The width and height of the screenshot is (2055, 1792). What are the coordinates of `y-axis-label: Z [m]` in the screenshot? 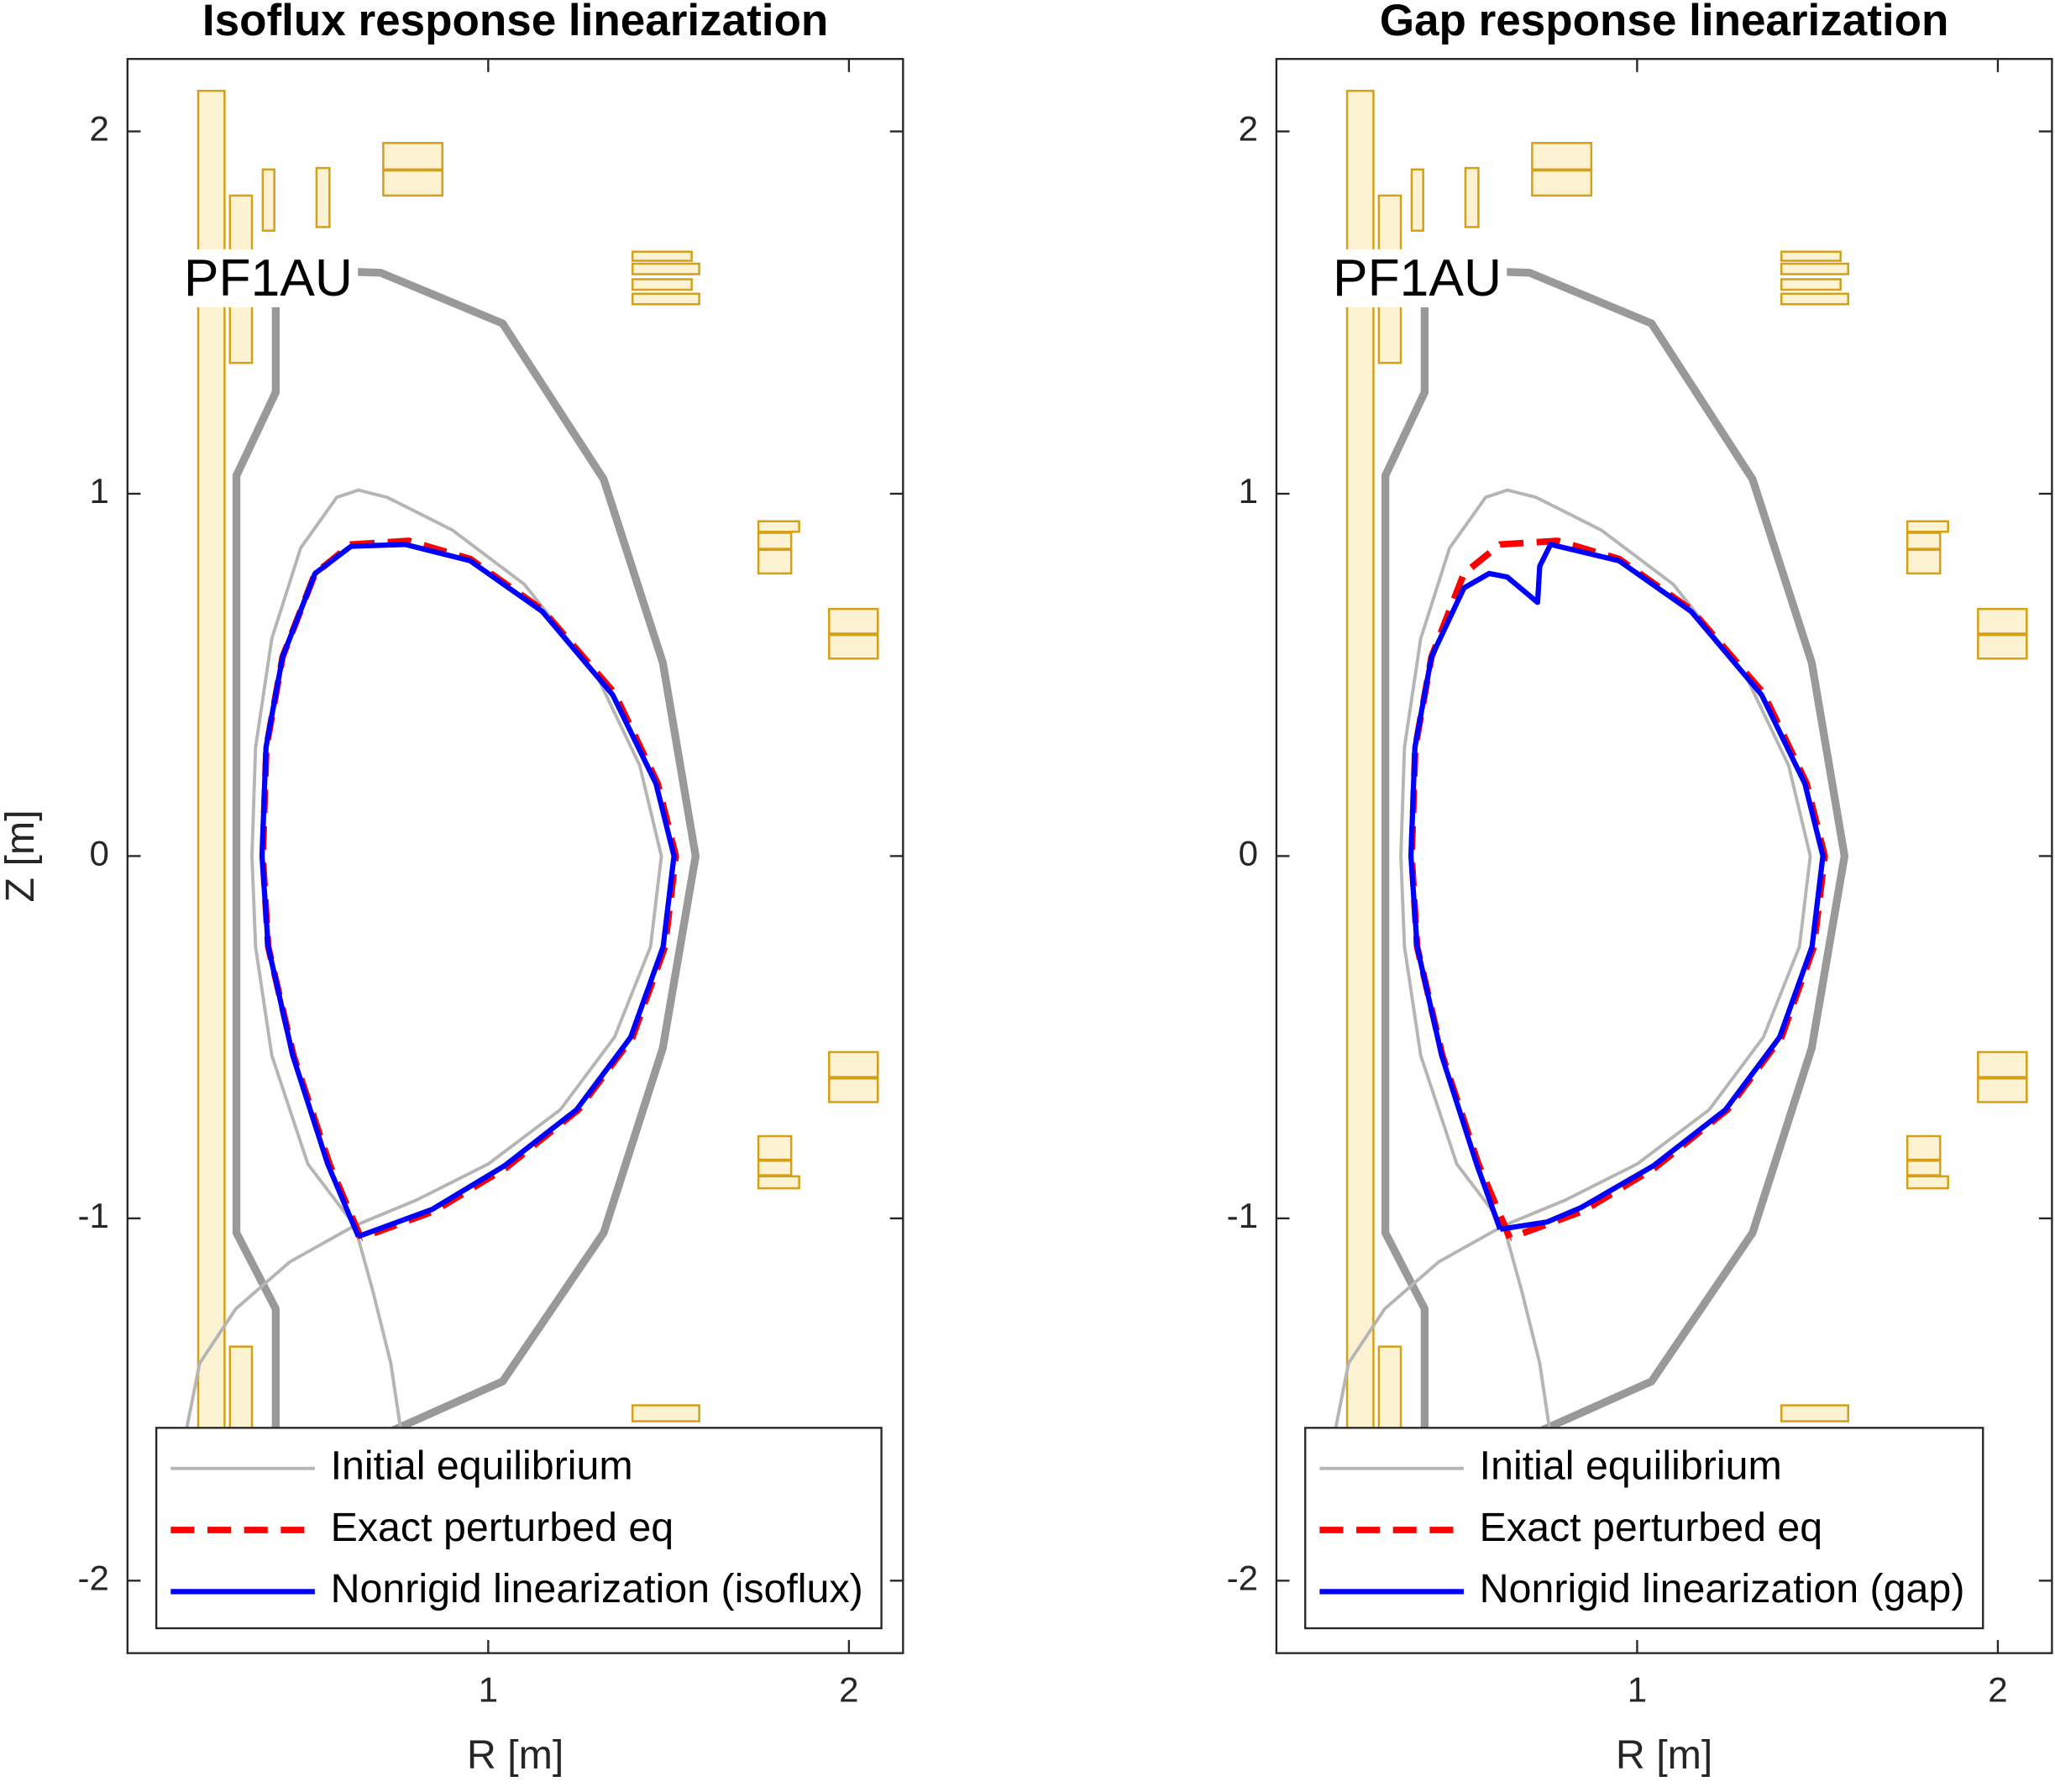 It's located at (21, 856).